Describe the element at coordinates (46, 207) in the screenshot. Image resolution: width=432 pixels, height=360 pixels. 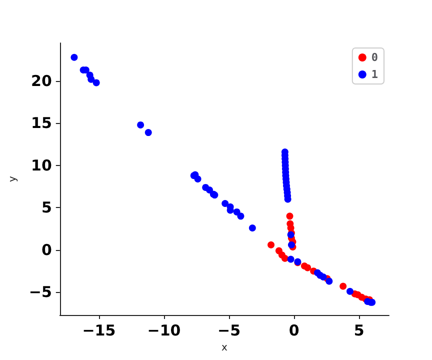
I see `y-tick-label: 5` at that location.